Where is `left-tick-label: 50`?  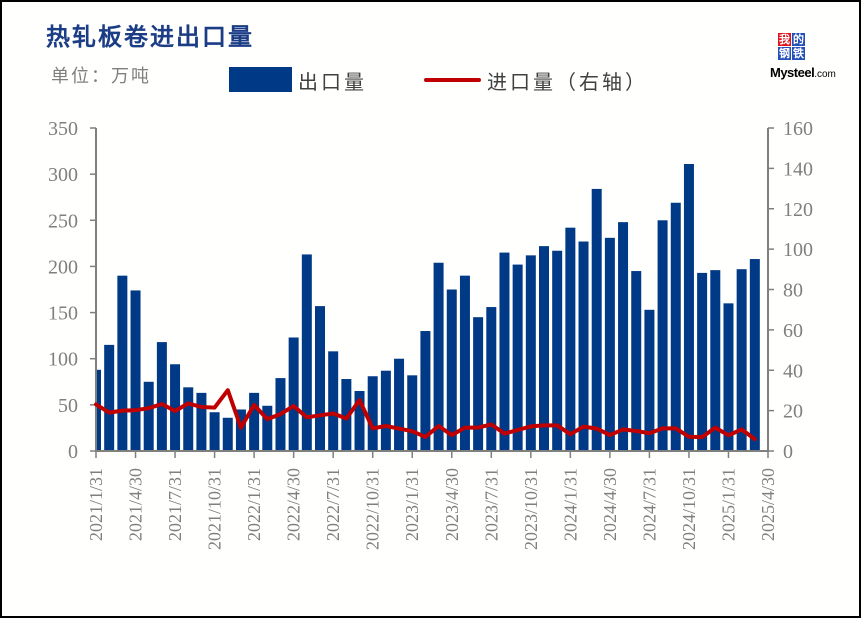 left-tick-label: 50 is located at coordinates (68, 406).